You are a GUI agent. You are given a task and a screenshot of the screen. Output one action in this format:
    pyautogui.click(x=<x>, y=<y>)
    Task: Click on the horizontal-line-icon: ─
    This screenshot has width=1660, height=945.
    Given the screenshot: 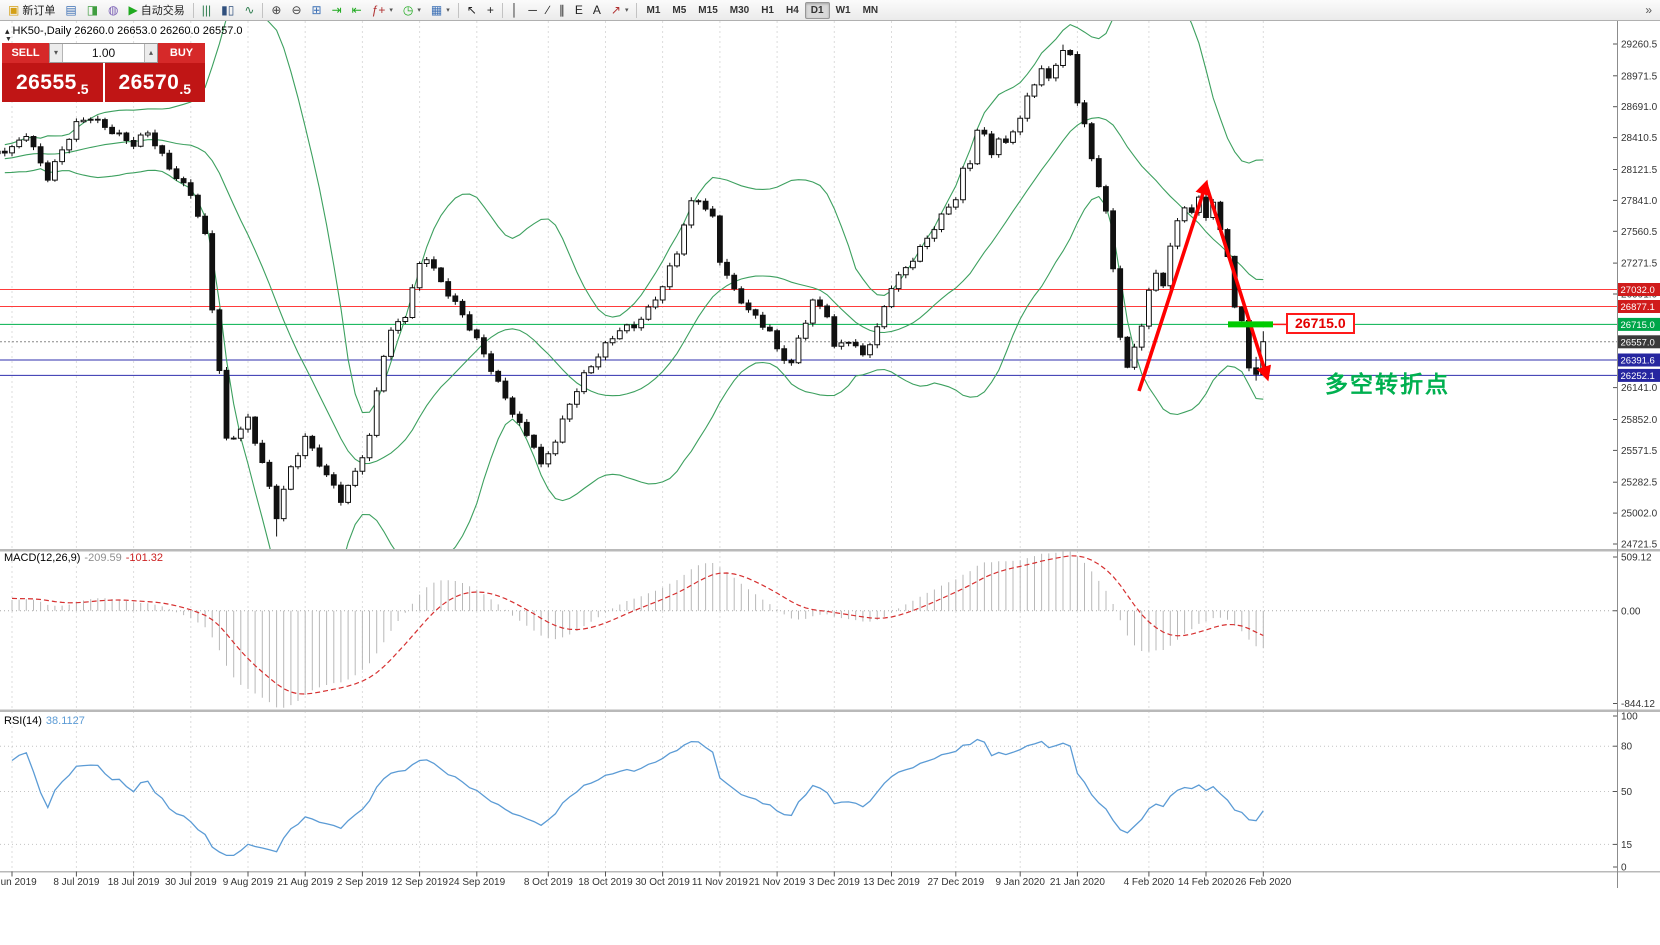 What is the action you would take?
    pyautogui.click(x=532, y=10)
    